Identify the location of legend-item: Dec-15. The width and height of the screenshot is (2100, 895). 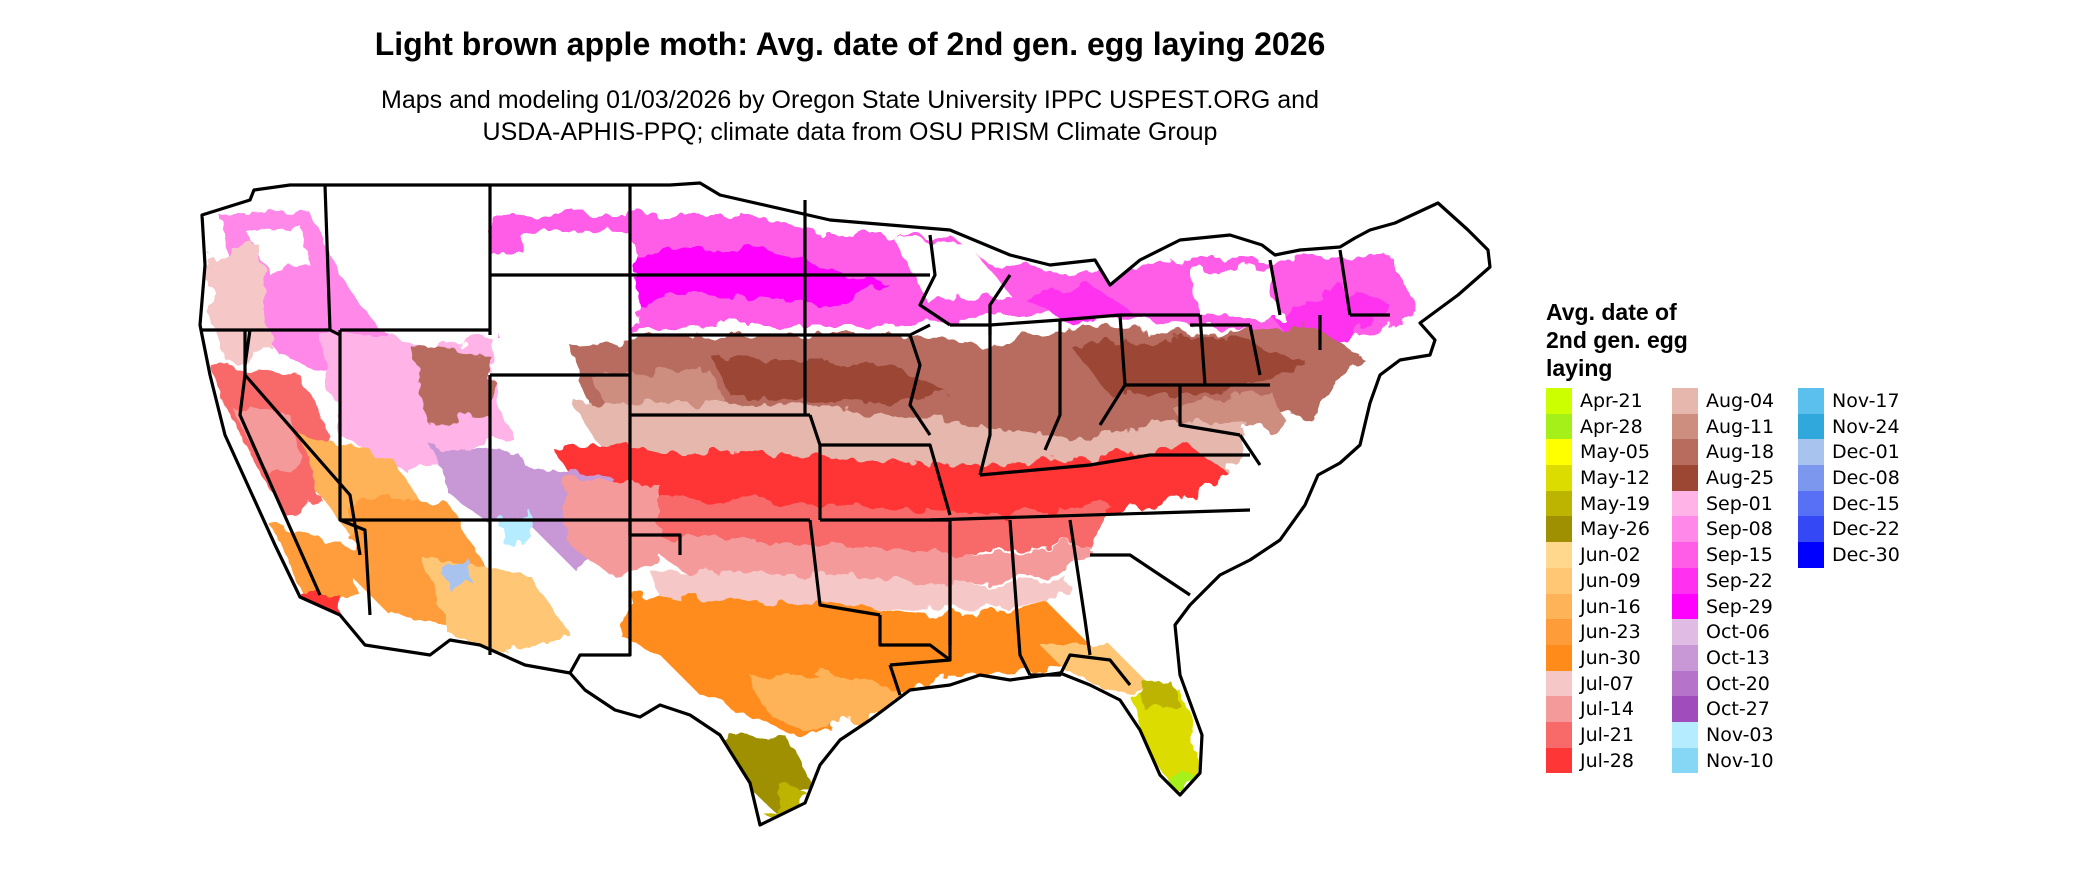
(1863, 503).